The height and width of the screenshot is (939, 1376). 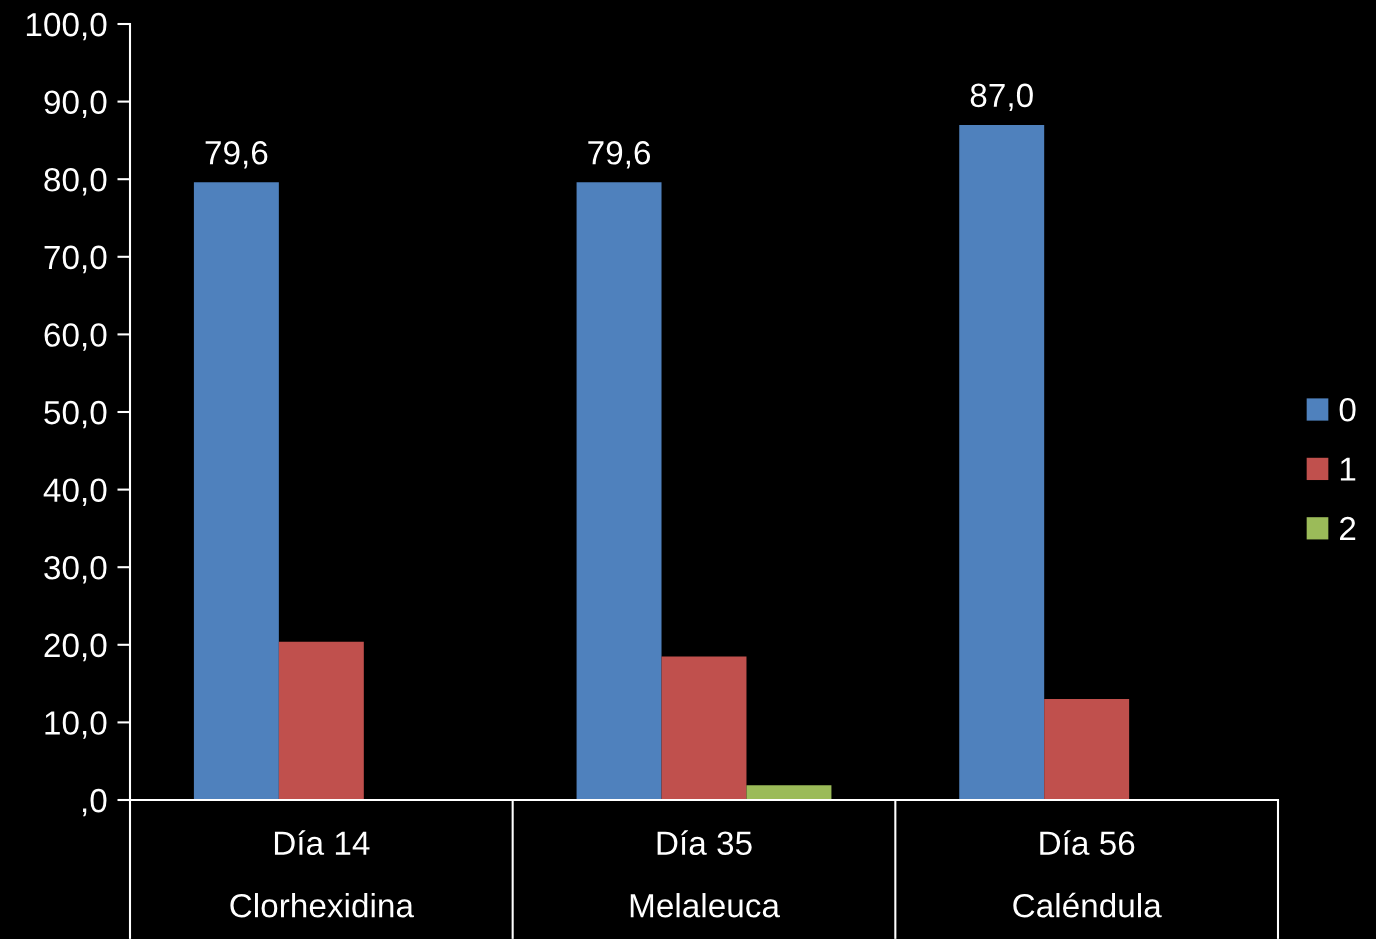 What do you see at coordinates (75, 104) in the screenshot?
I see `y-tick-label: 90,0` at bounding box center [75, 104].